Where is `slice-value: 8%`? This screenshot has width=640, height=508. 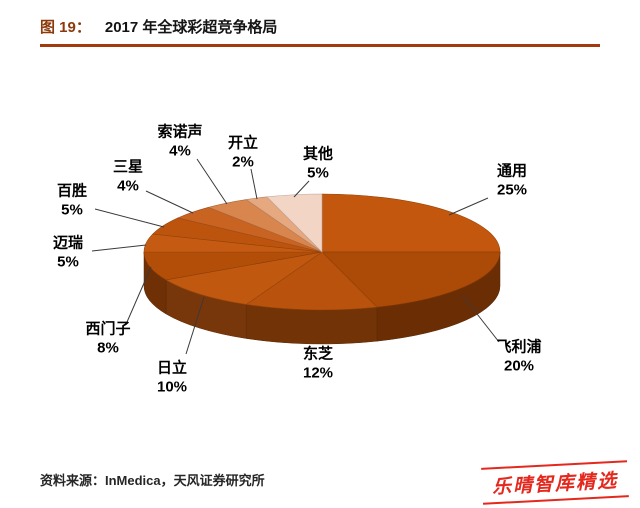 slice-value: 8% is located at coordinates (108, 347).